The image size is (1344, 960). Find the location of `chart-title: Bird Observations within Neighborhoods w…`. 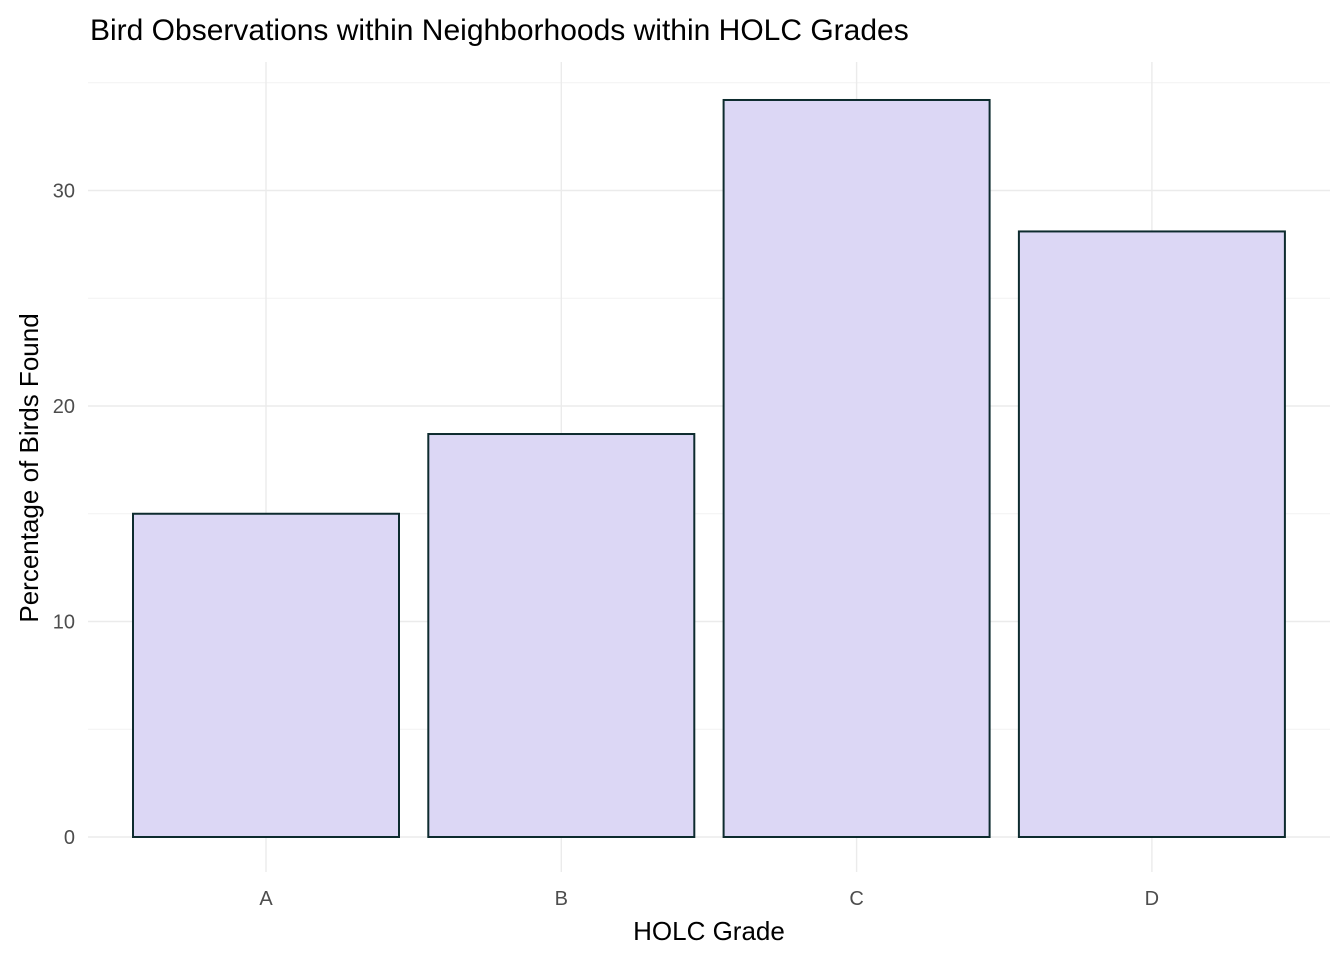

chart-title: Bird Observations within Neighborhoods w… is located at coordinates (499, 30).